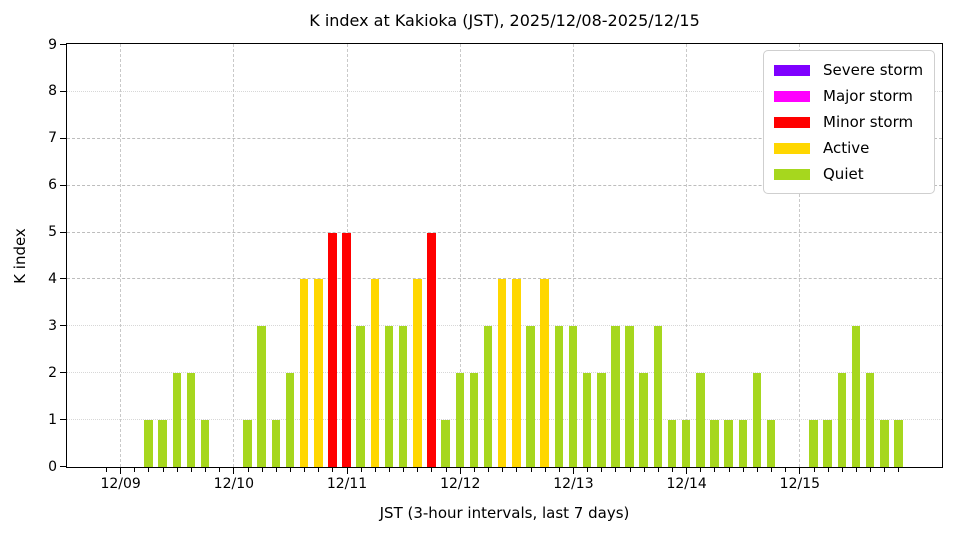 This screenshot has height=540, width=960. Describe the element at coordinates (234, 255) in the screenshot. I see `day-gridline-12/10` at that location.